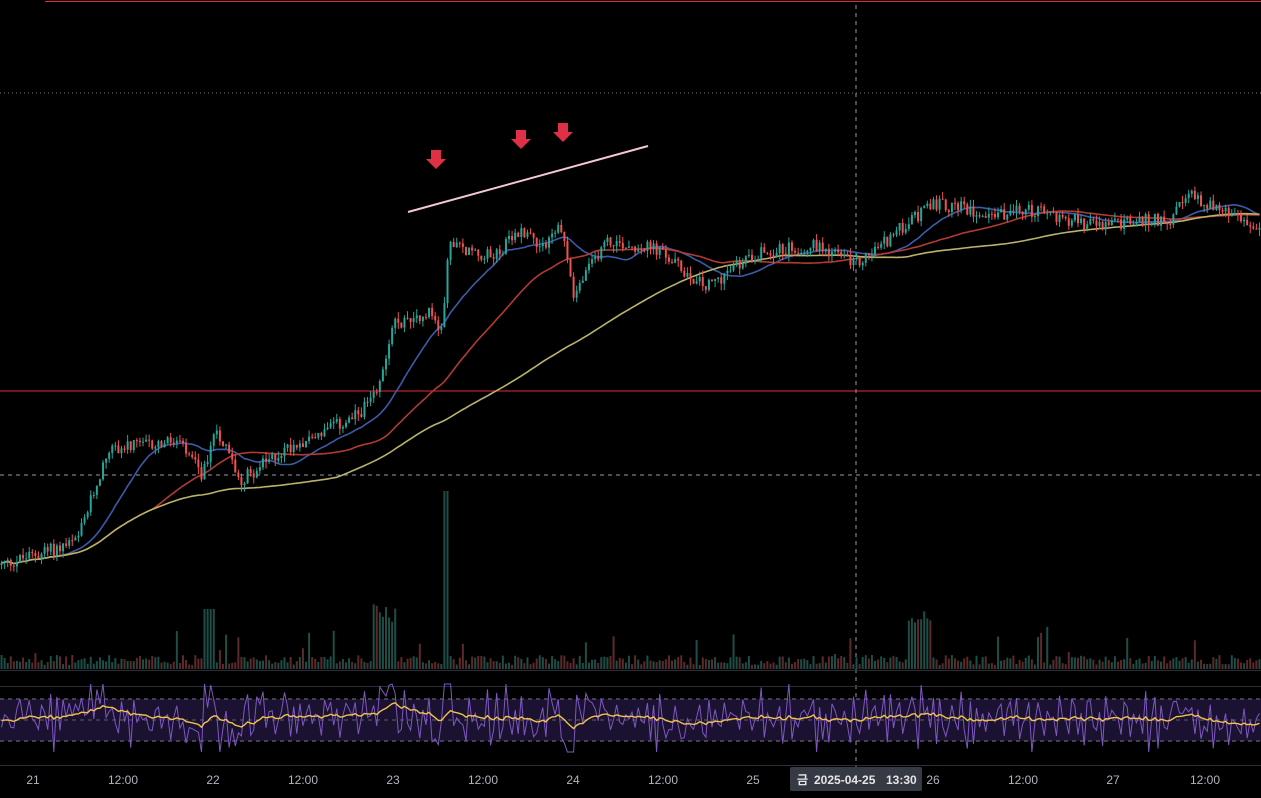 This screenshot has height=798, width=1261. What do you see at coordinates (528, 179) in the screenshot?
I see `trendline` at bounding box center [528, 179].